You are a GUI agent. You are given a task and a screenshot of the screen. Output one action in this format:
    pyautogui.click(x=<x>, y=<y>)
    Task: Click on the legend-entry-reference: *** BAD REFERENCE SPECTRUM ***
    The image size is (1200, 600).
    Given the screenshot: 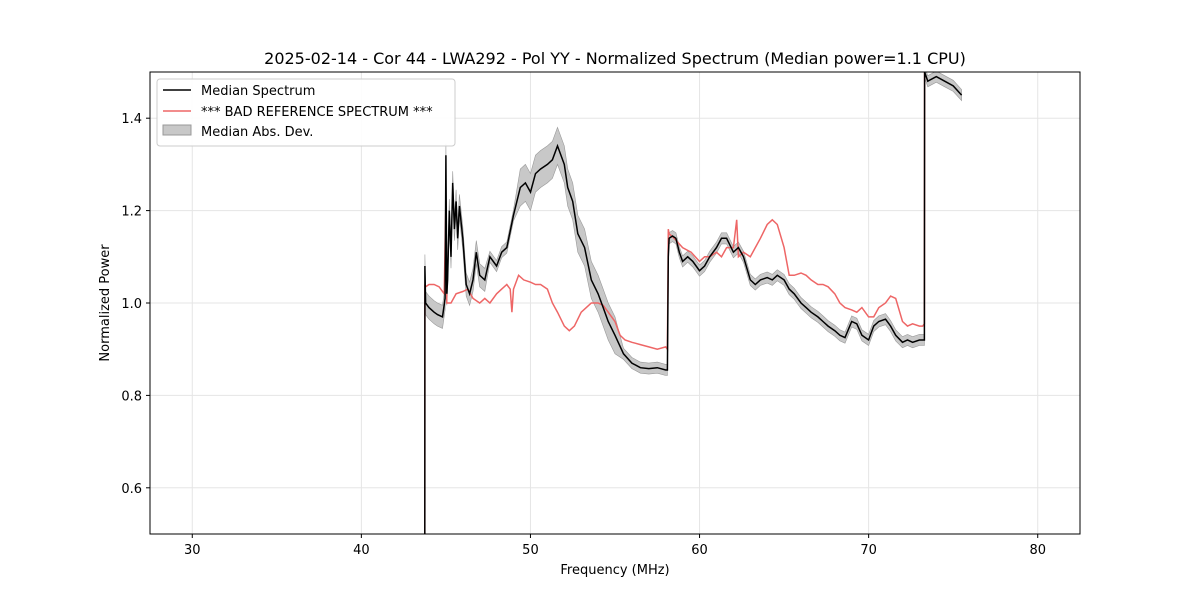 What is the action you would take?
    pyautogui.click(x=317, y=112)
    